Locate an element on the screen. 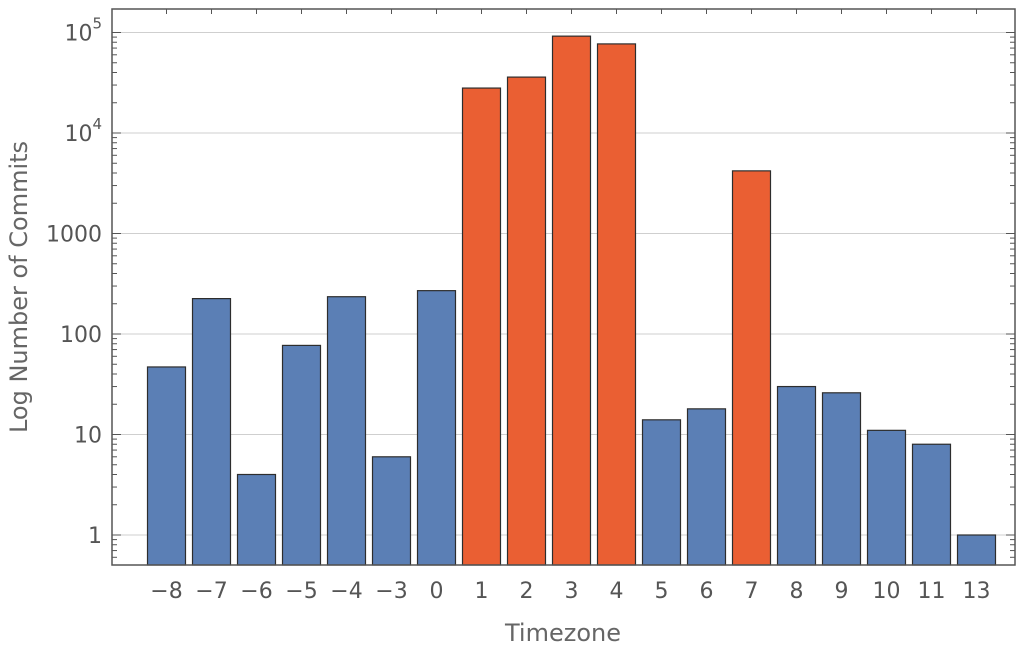  x-tick-label: −4 is located at coordinates (346, 591).